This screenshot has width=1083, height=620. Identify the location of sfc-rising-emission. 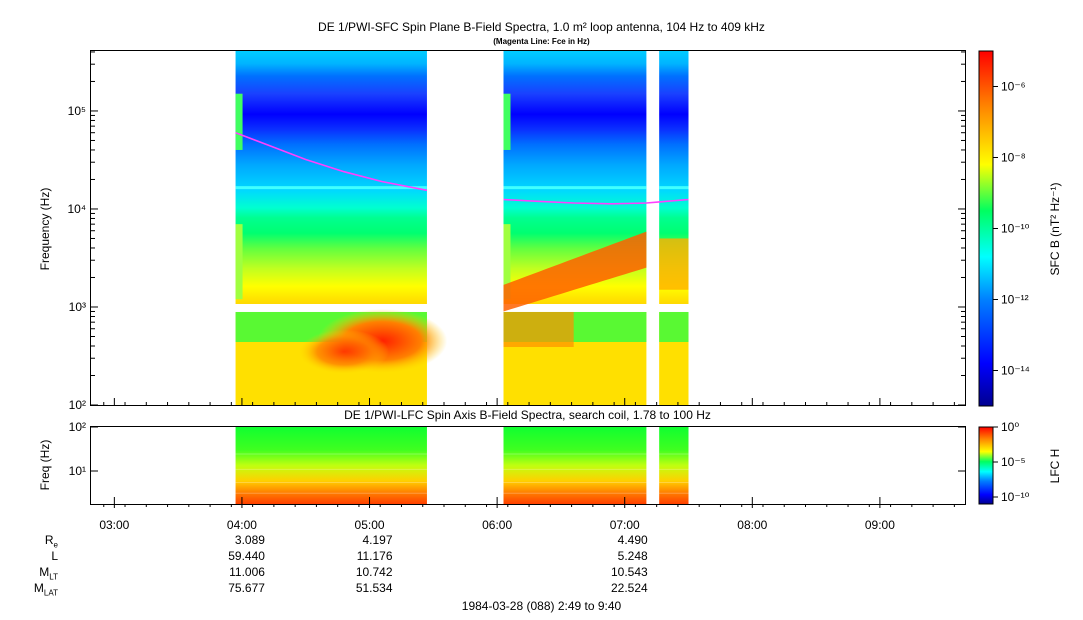
(575, 271).